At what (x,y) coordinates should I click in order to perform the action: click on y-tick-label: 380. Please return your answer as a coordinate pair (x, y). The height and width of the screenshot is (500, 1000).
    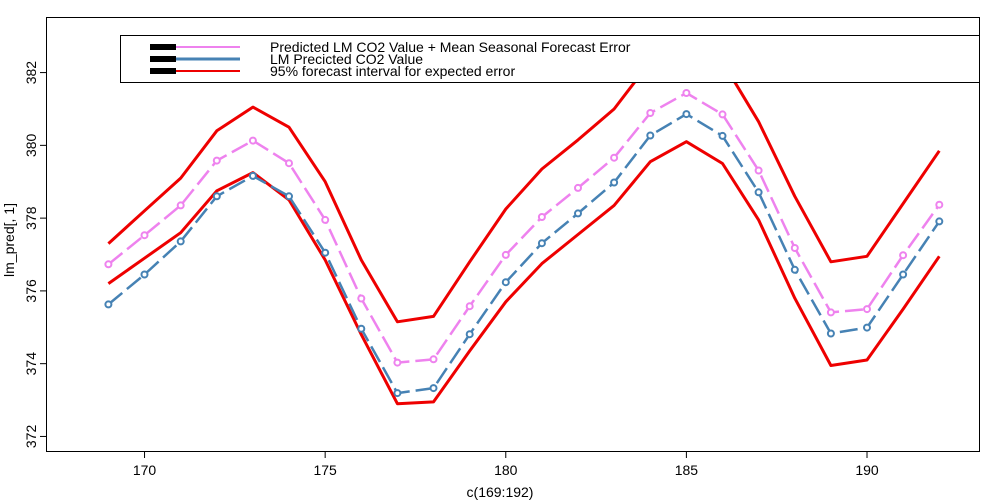
    Looking at the image, I should click on (31, 145).